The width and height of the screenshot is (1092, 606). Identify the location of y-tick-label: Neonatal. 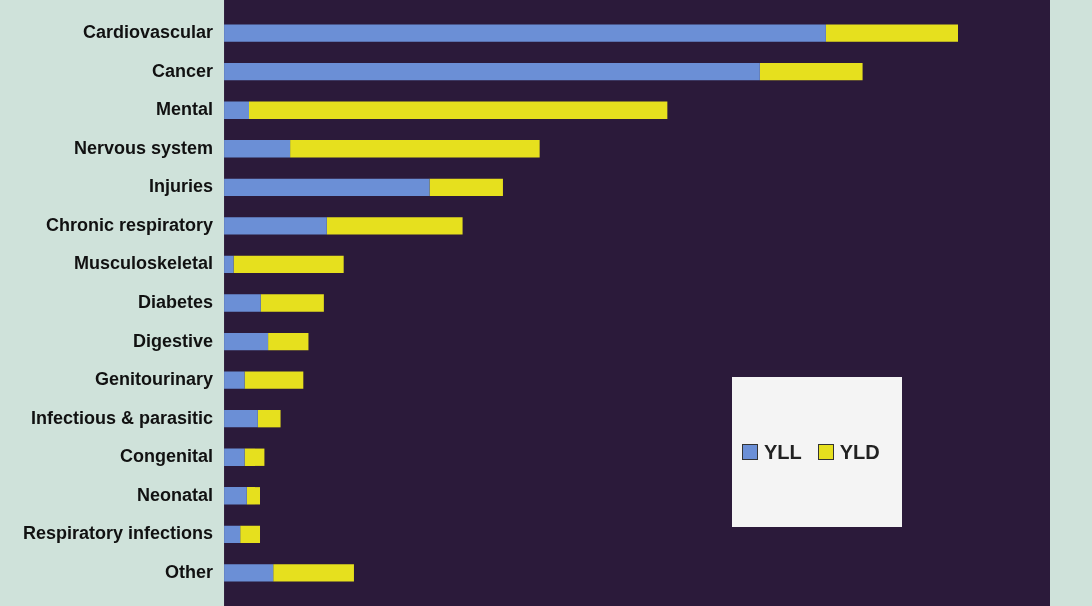
(175, 494).